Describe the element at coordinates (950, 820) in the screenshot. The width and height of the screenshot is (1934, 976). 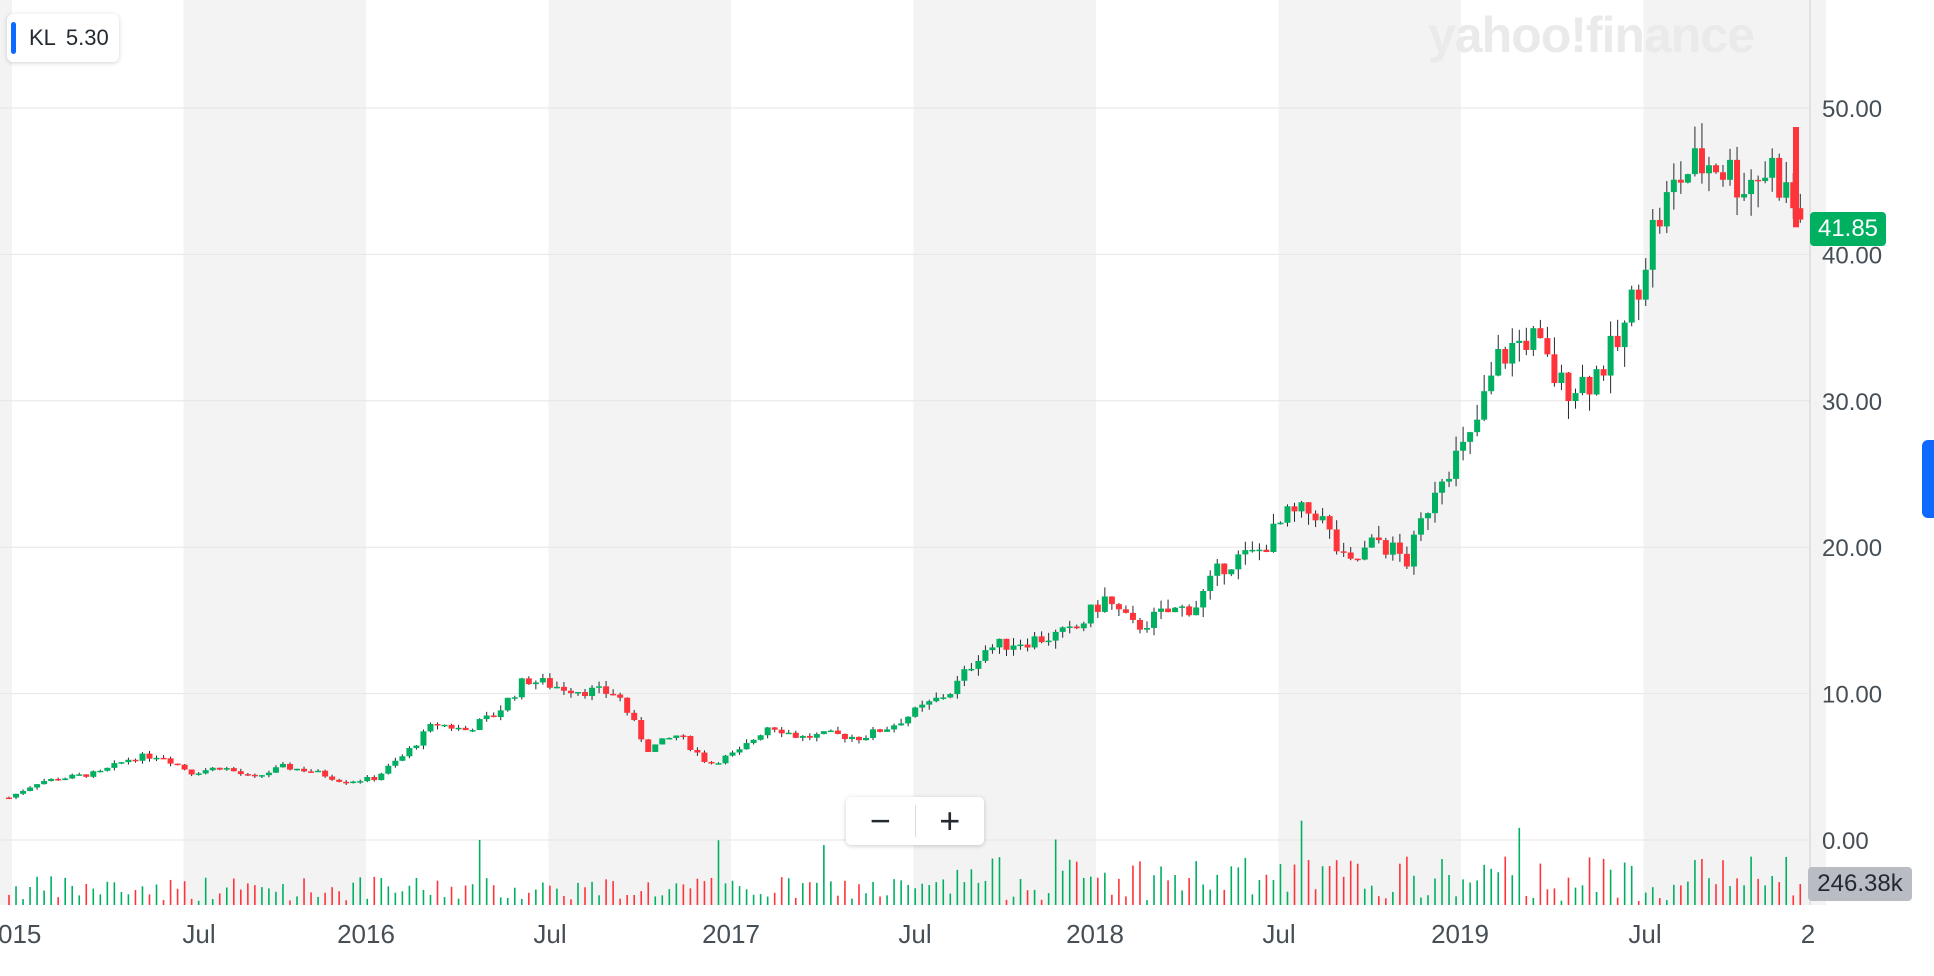
I see `zoom-in-button: +` at that location.